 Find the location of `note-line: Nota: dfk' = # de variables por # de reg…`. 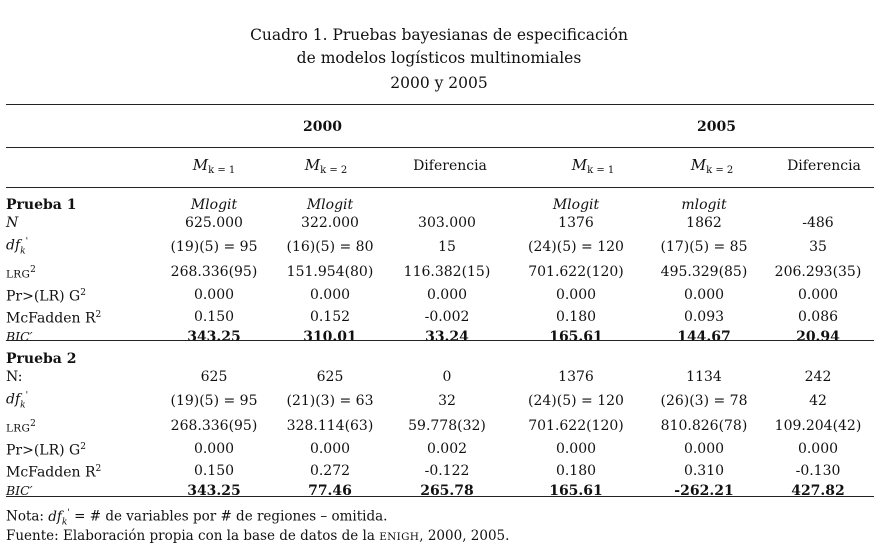

note-line: Nota: dfk' = # de variables por # de reg… is located at coordinates (197, 518).